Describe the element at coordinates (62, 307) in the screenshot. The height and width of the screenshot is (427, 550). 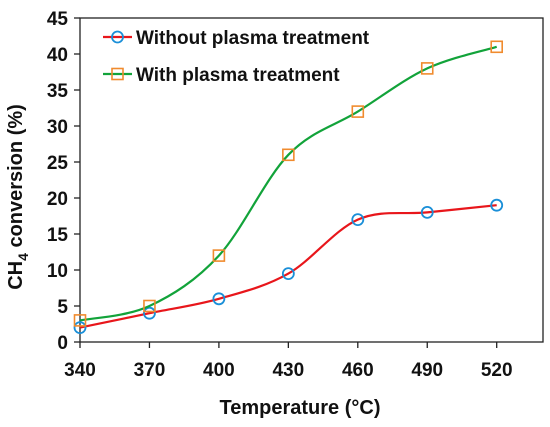
I see `y-tick-label: 5` at that location.